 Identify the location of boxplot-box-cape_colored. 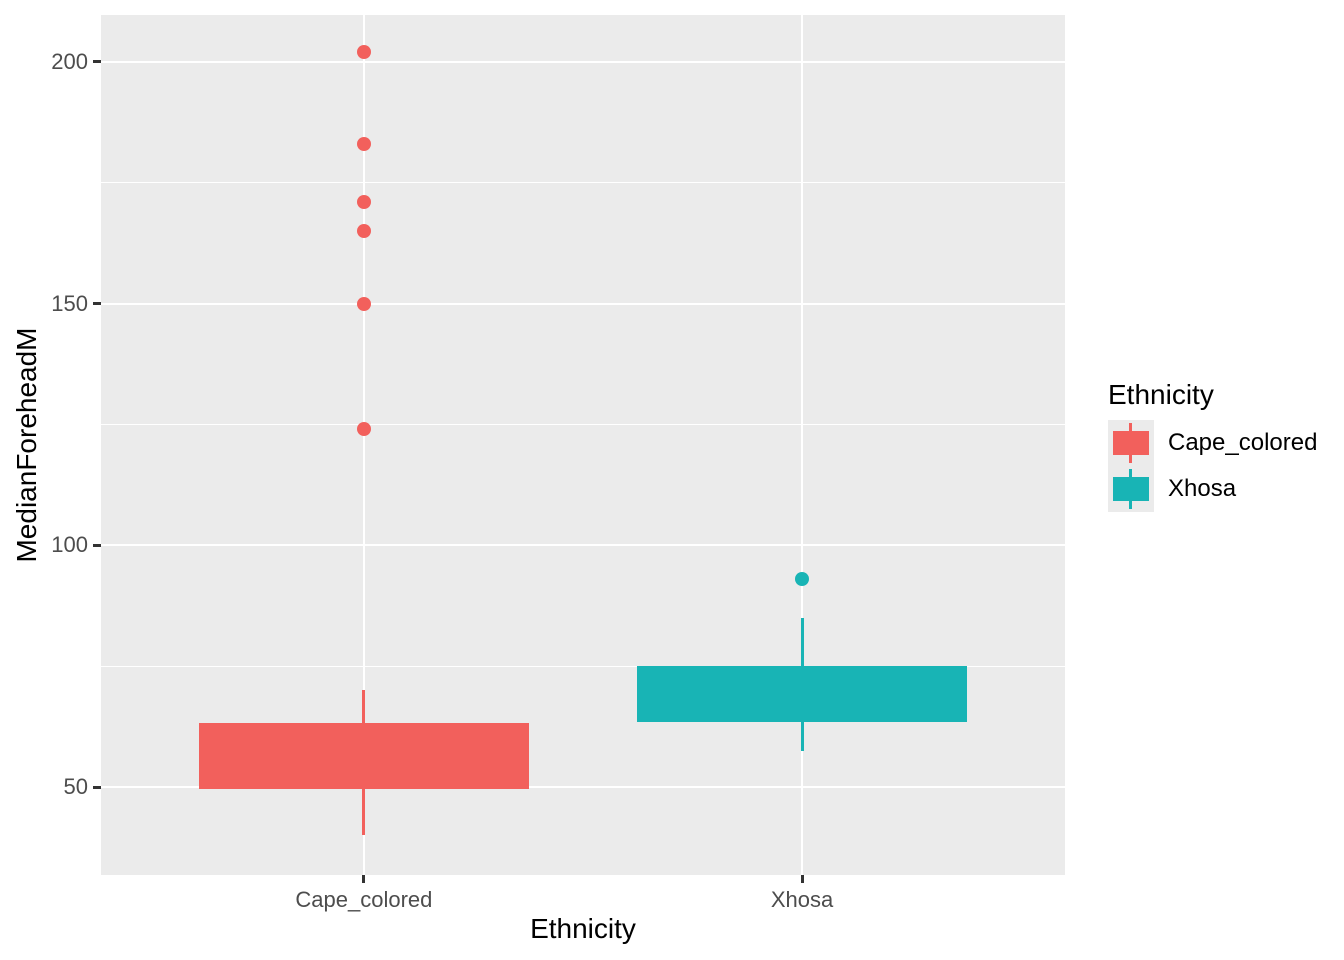
(363, 756).